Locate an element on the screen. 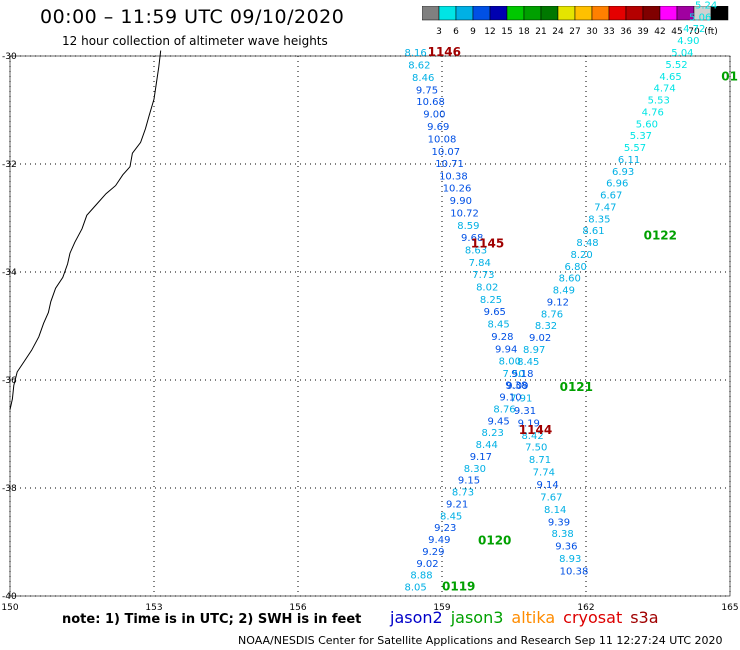  wave-height-value: 9.49 is located at coordinates (439, 540).